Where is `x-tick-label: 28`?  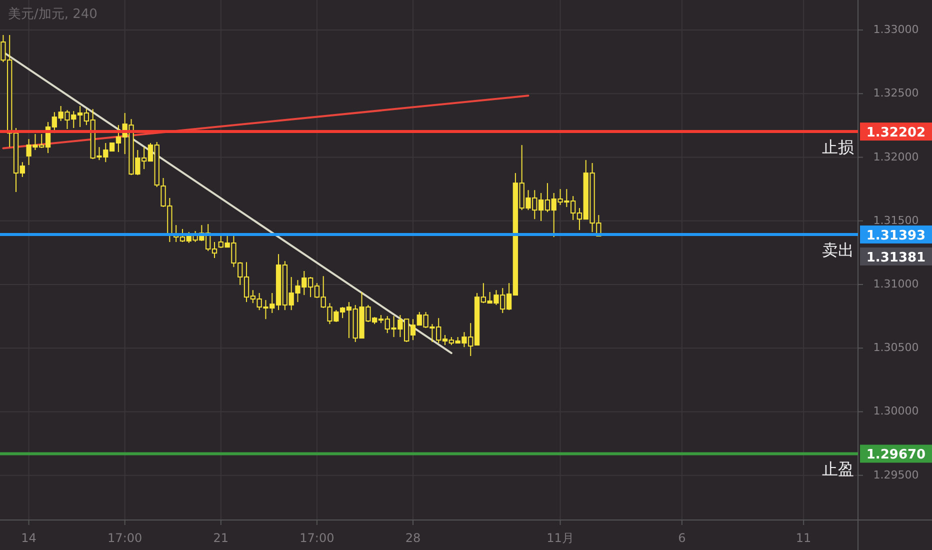 x-tick-label: 28 is located at coordinates (413, 538).